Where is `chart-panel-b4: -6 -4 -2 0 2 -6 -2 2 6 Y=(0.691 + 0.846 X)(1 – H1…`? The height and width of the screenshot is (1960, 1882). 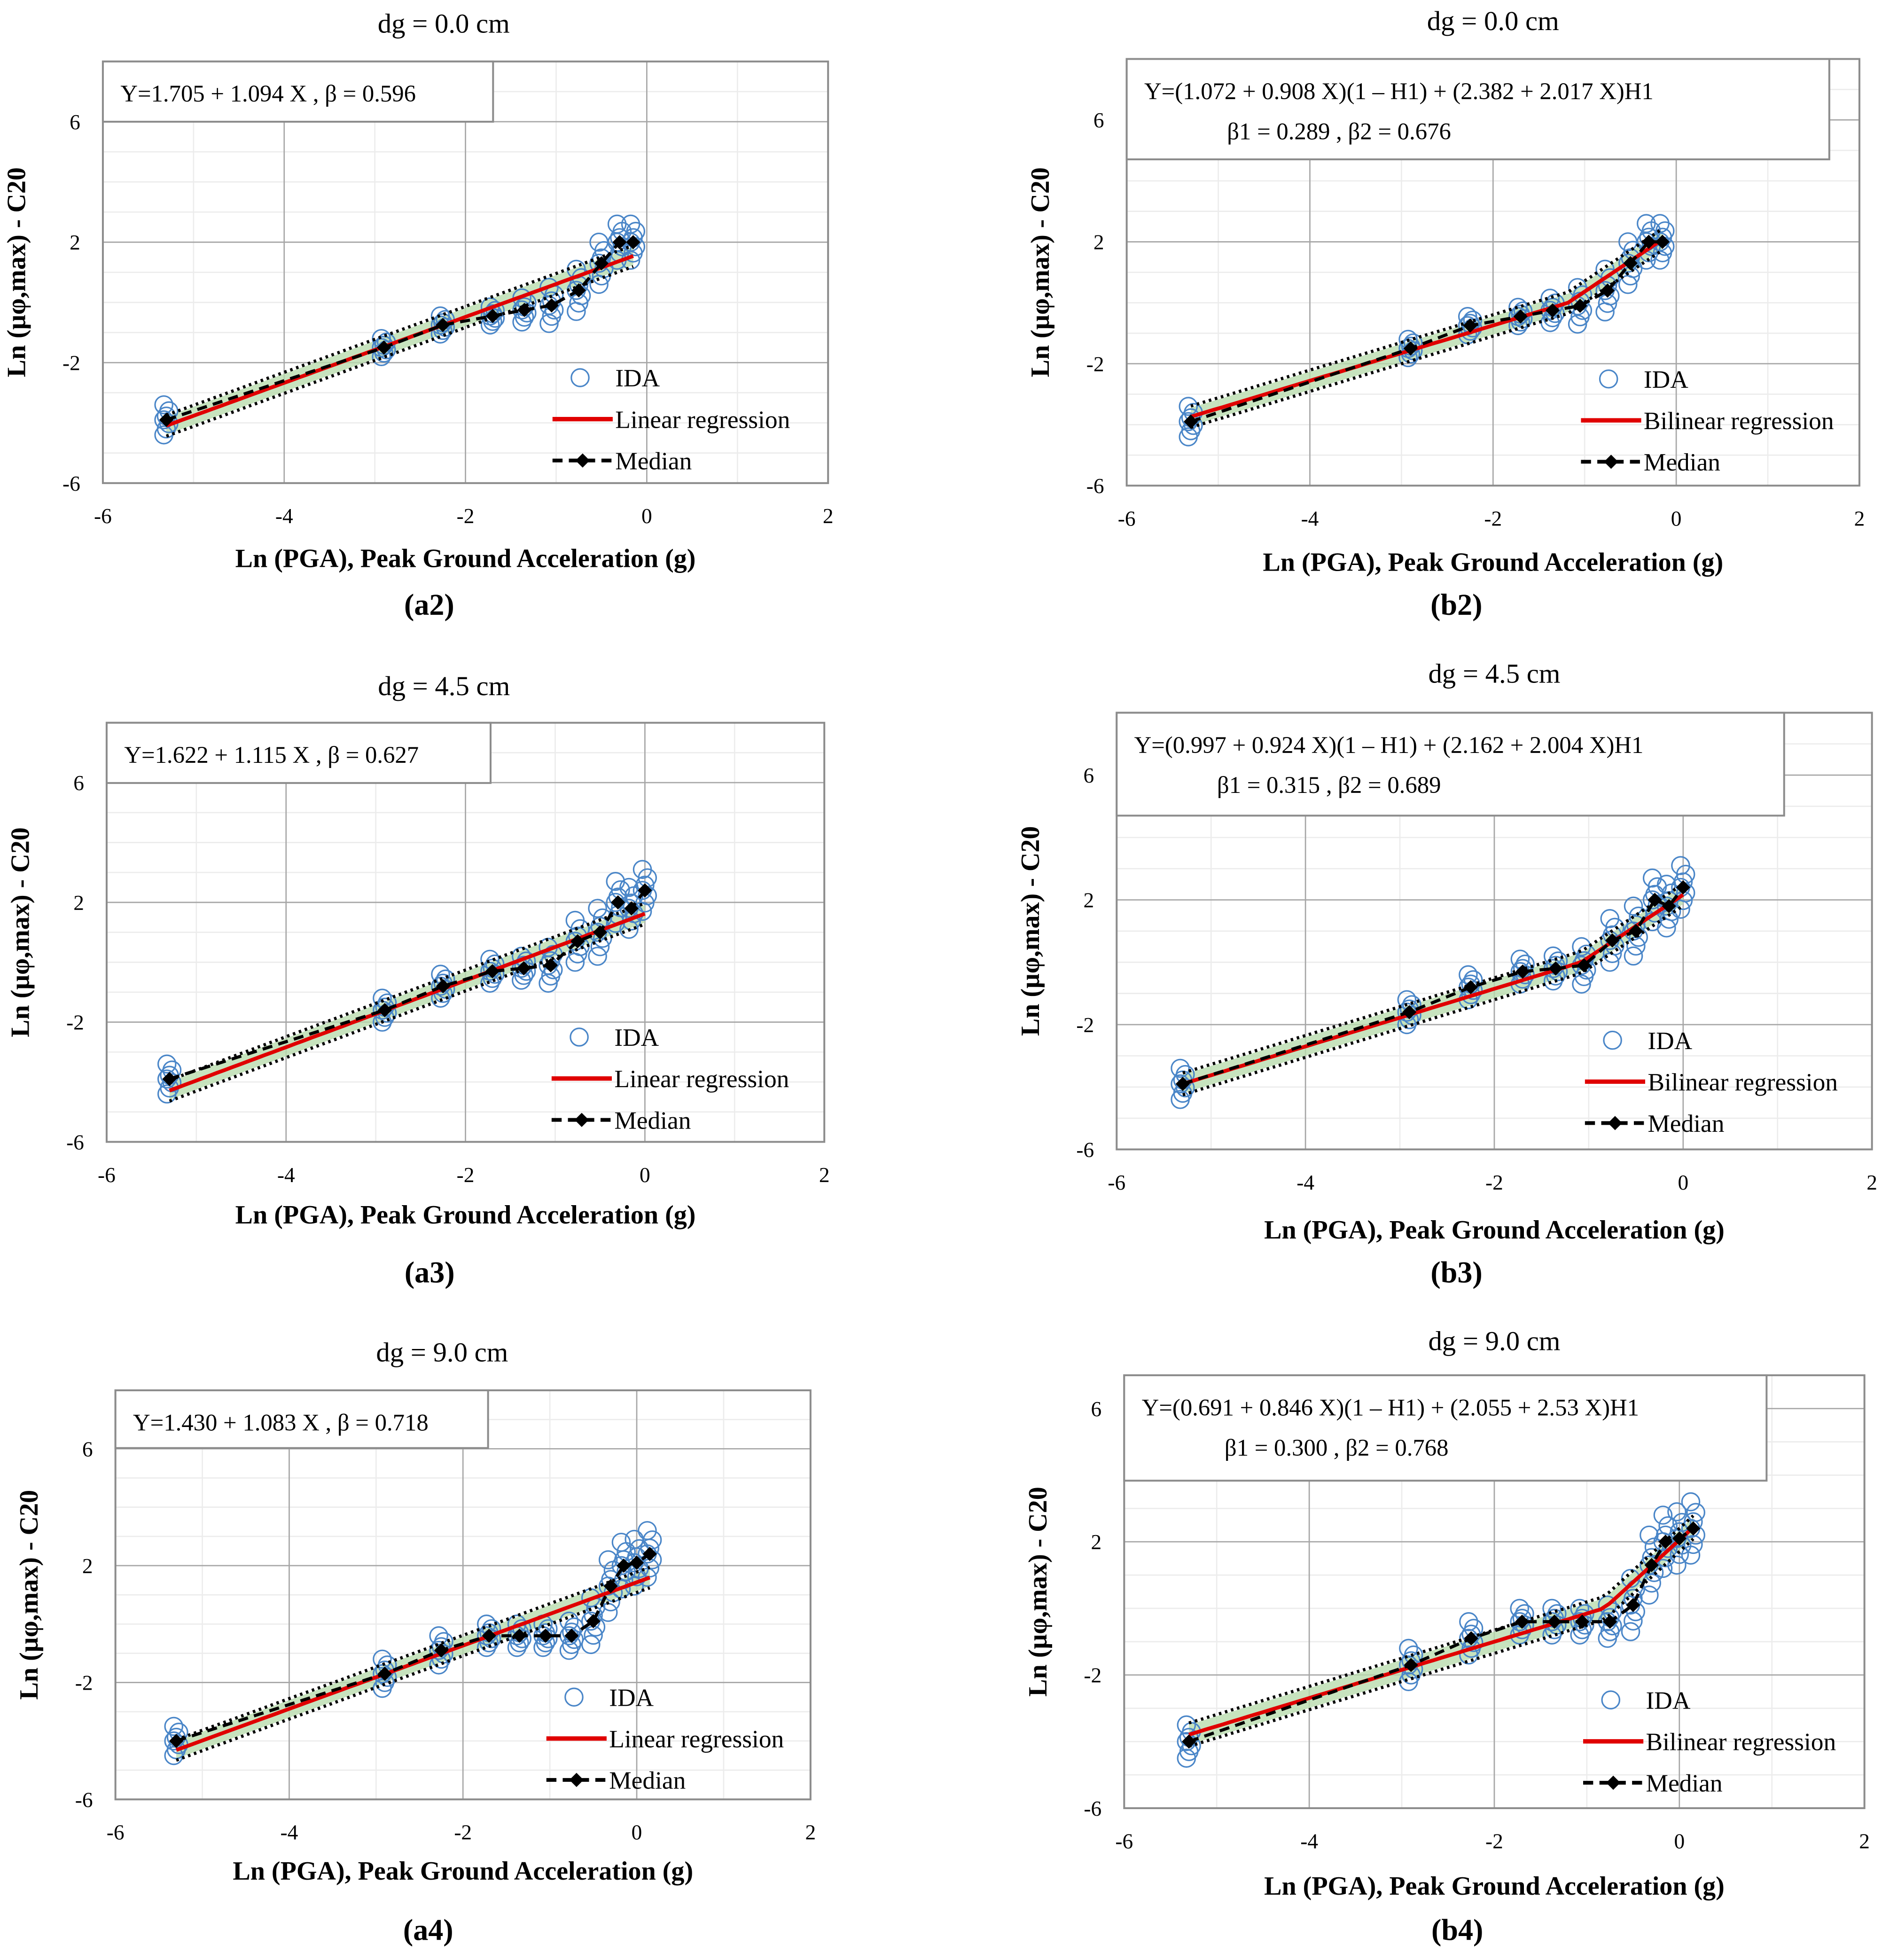
chart-panel-b4: -6 -4 -2 0 2 -6 -2 2 6 Y=(0.691 + 0.846 X)(1 – H1… is located at coordinates (1446, 1636).